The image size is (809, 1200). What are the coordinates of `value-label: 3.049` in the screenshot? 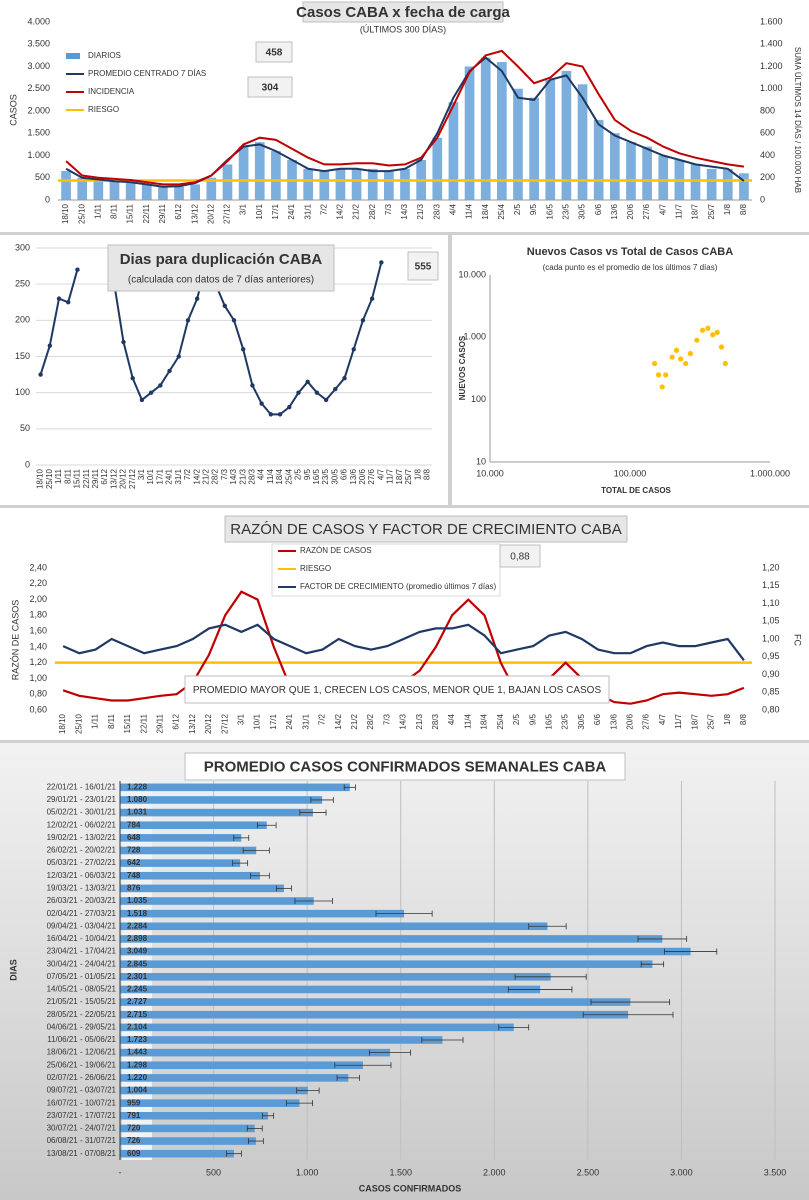 It's located at (137, 951).